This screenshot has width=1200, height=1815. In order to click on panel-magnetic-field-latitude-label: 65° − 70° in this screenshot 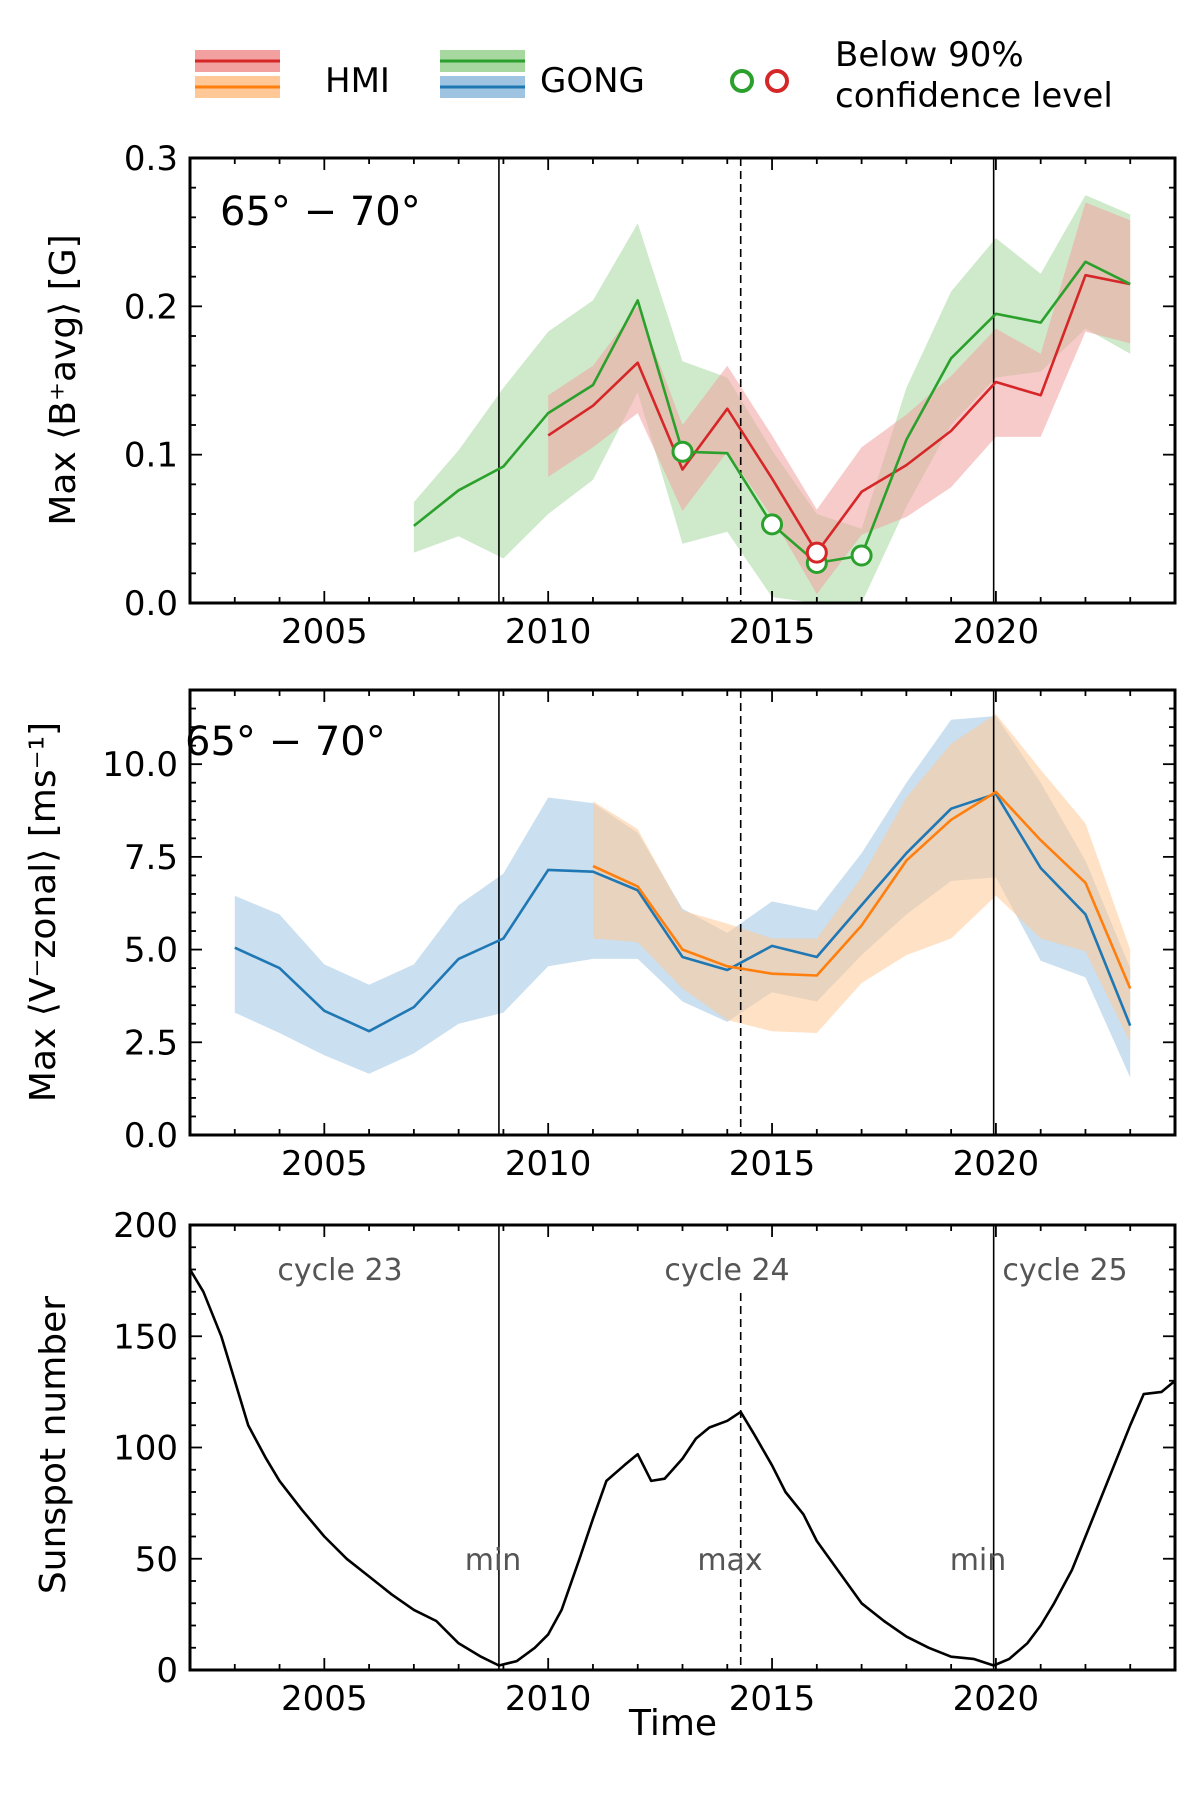, I will do `click(320, 212)`.